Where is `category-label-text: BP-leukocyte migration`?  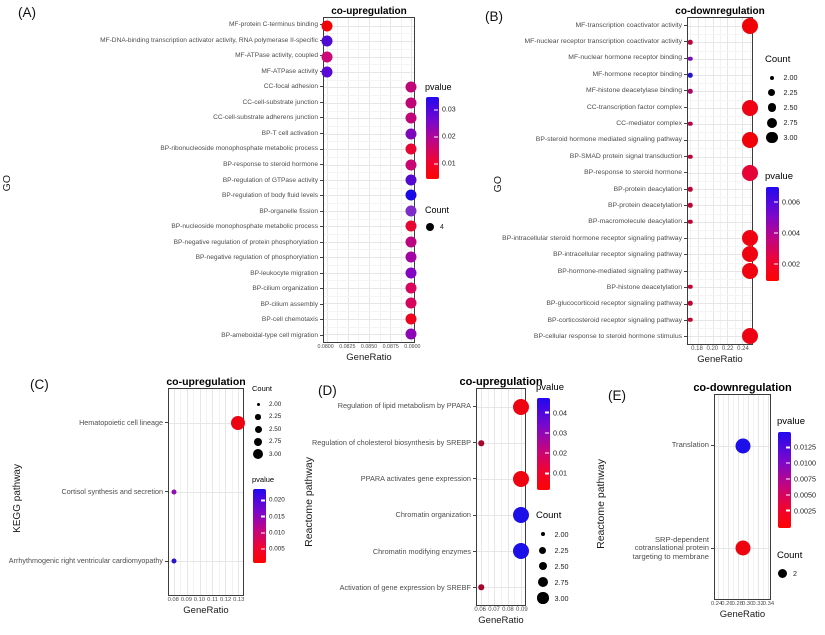
category-label-text: BP-leukocyte migration is located at coordinates (284, 273).